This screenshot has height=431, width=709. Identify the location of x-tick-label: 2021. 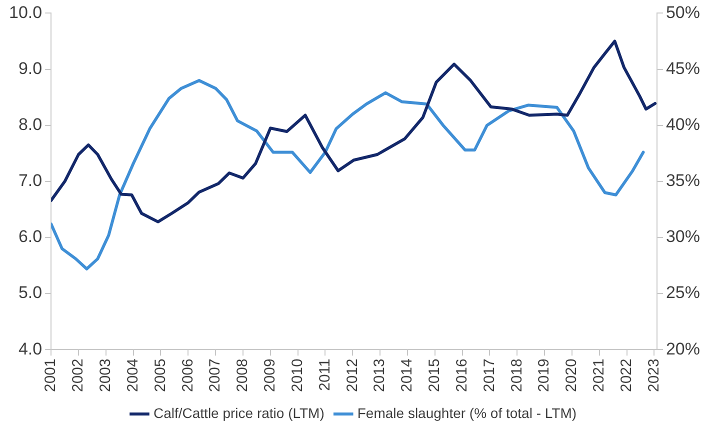
(599, 375).